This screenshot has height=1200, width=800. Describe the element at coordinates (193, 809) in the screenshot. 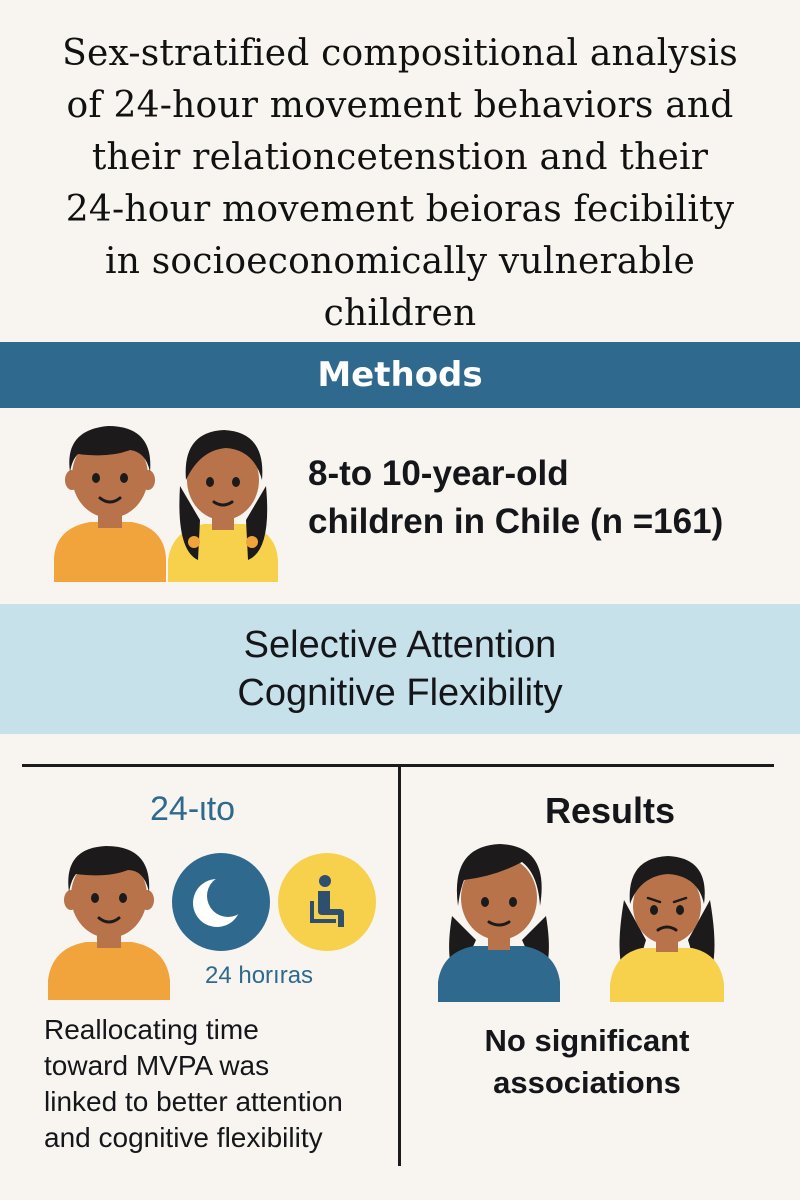

I see `left-panel-heading: 24-ιto` at that location.